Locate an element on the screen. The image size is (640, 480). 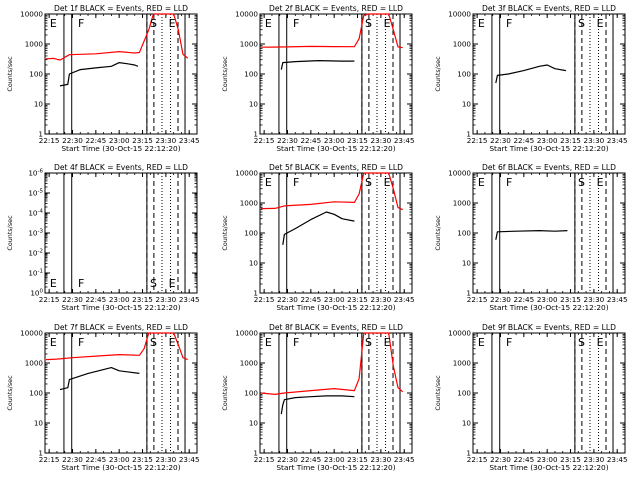
panel-title: Det 7f BLACK = Events, RED = LLD is located at coordinates (121, 327).